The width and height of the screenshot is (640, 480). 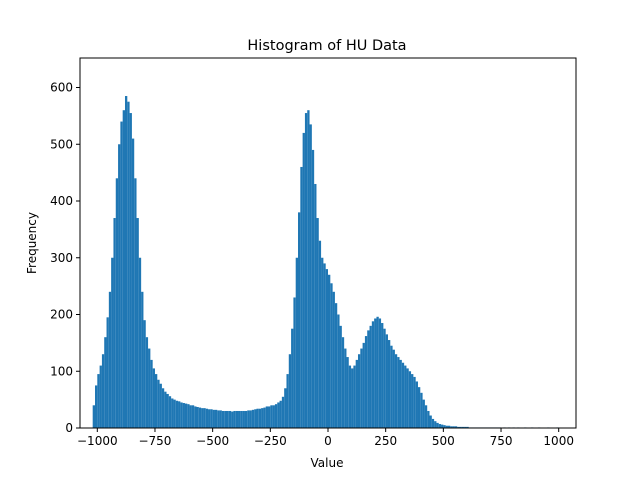 I want to click on x-axis-label: Value, so click(x=327, y=463).